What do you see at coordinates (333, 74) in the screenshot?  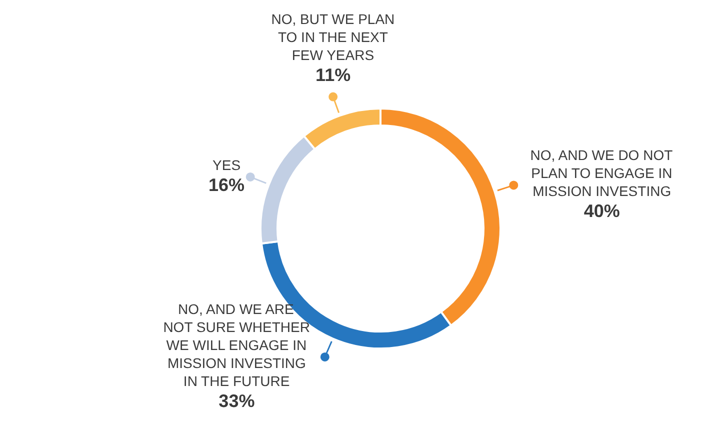 I see `data-label: 11%` at bounding box center [333, 74].